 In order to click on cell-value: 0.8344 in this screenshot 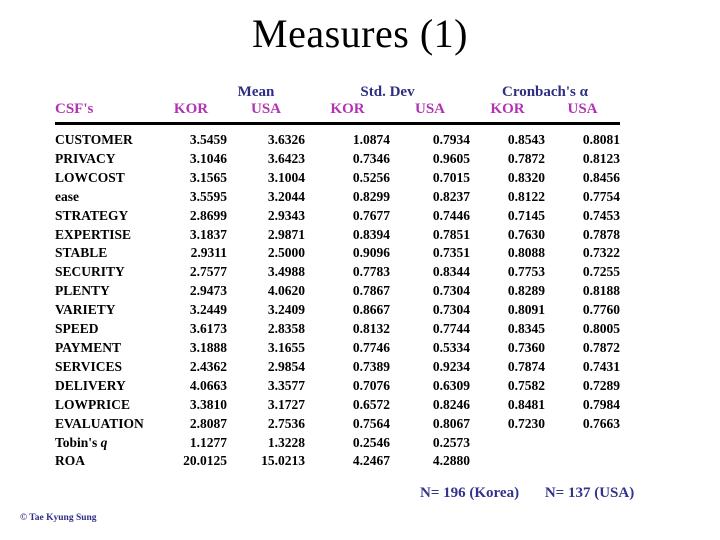, I will do `click(451, 272)`.